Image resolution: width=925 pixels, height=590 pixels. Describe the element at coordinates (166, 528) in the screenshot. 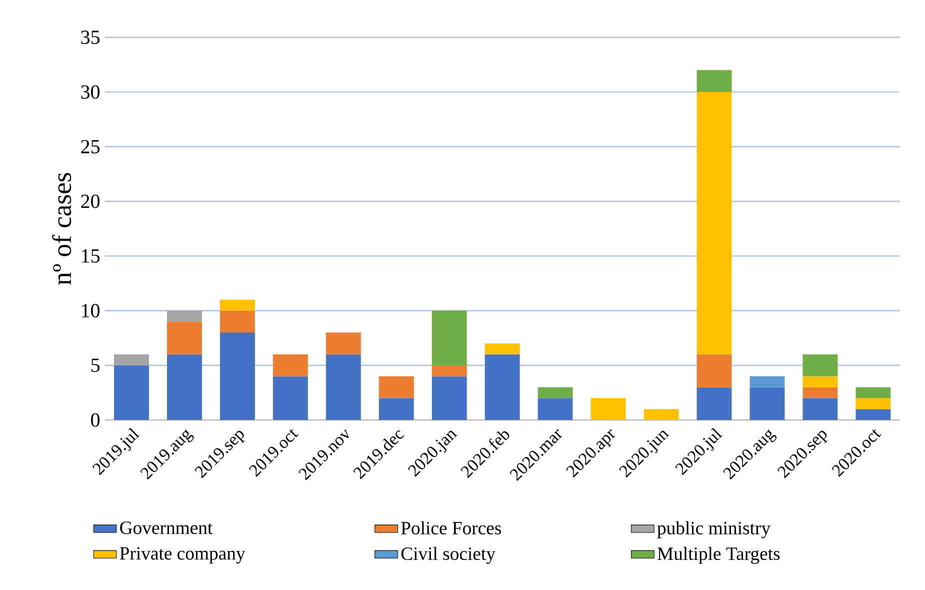

I see `legend-label: Government` at that location.